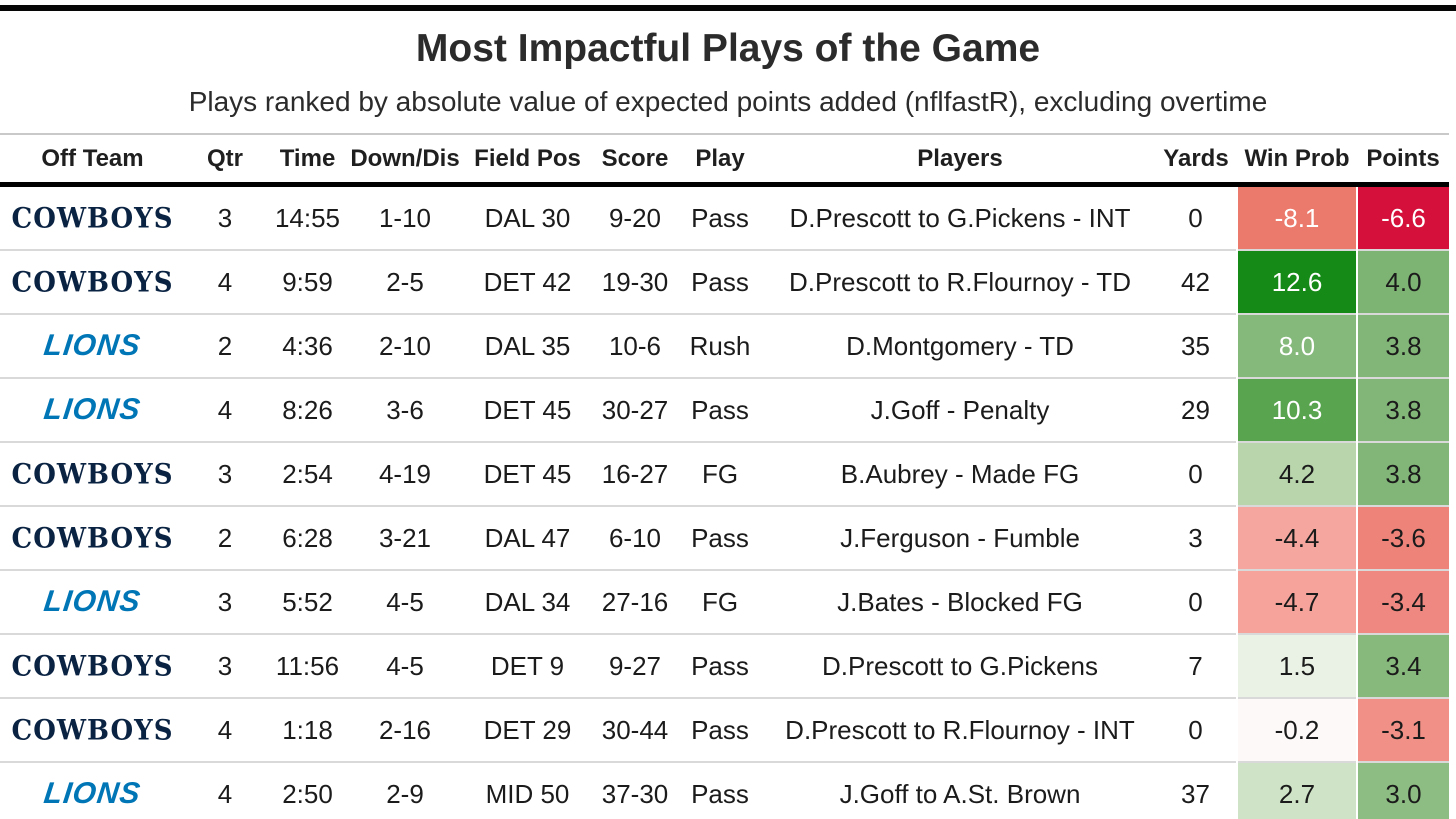 Image resolution: width=1456 pixels, height=819 pixels. Describe the element at coordinates (728, 8) in the screenshot. I see `top-divider-bar` at that location.